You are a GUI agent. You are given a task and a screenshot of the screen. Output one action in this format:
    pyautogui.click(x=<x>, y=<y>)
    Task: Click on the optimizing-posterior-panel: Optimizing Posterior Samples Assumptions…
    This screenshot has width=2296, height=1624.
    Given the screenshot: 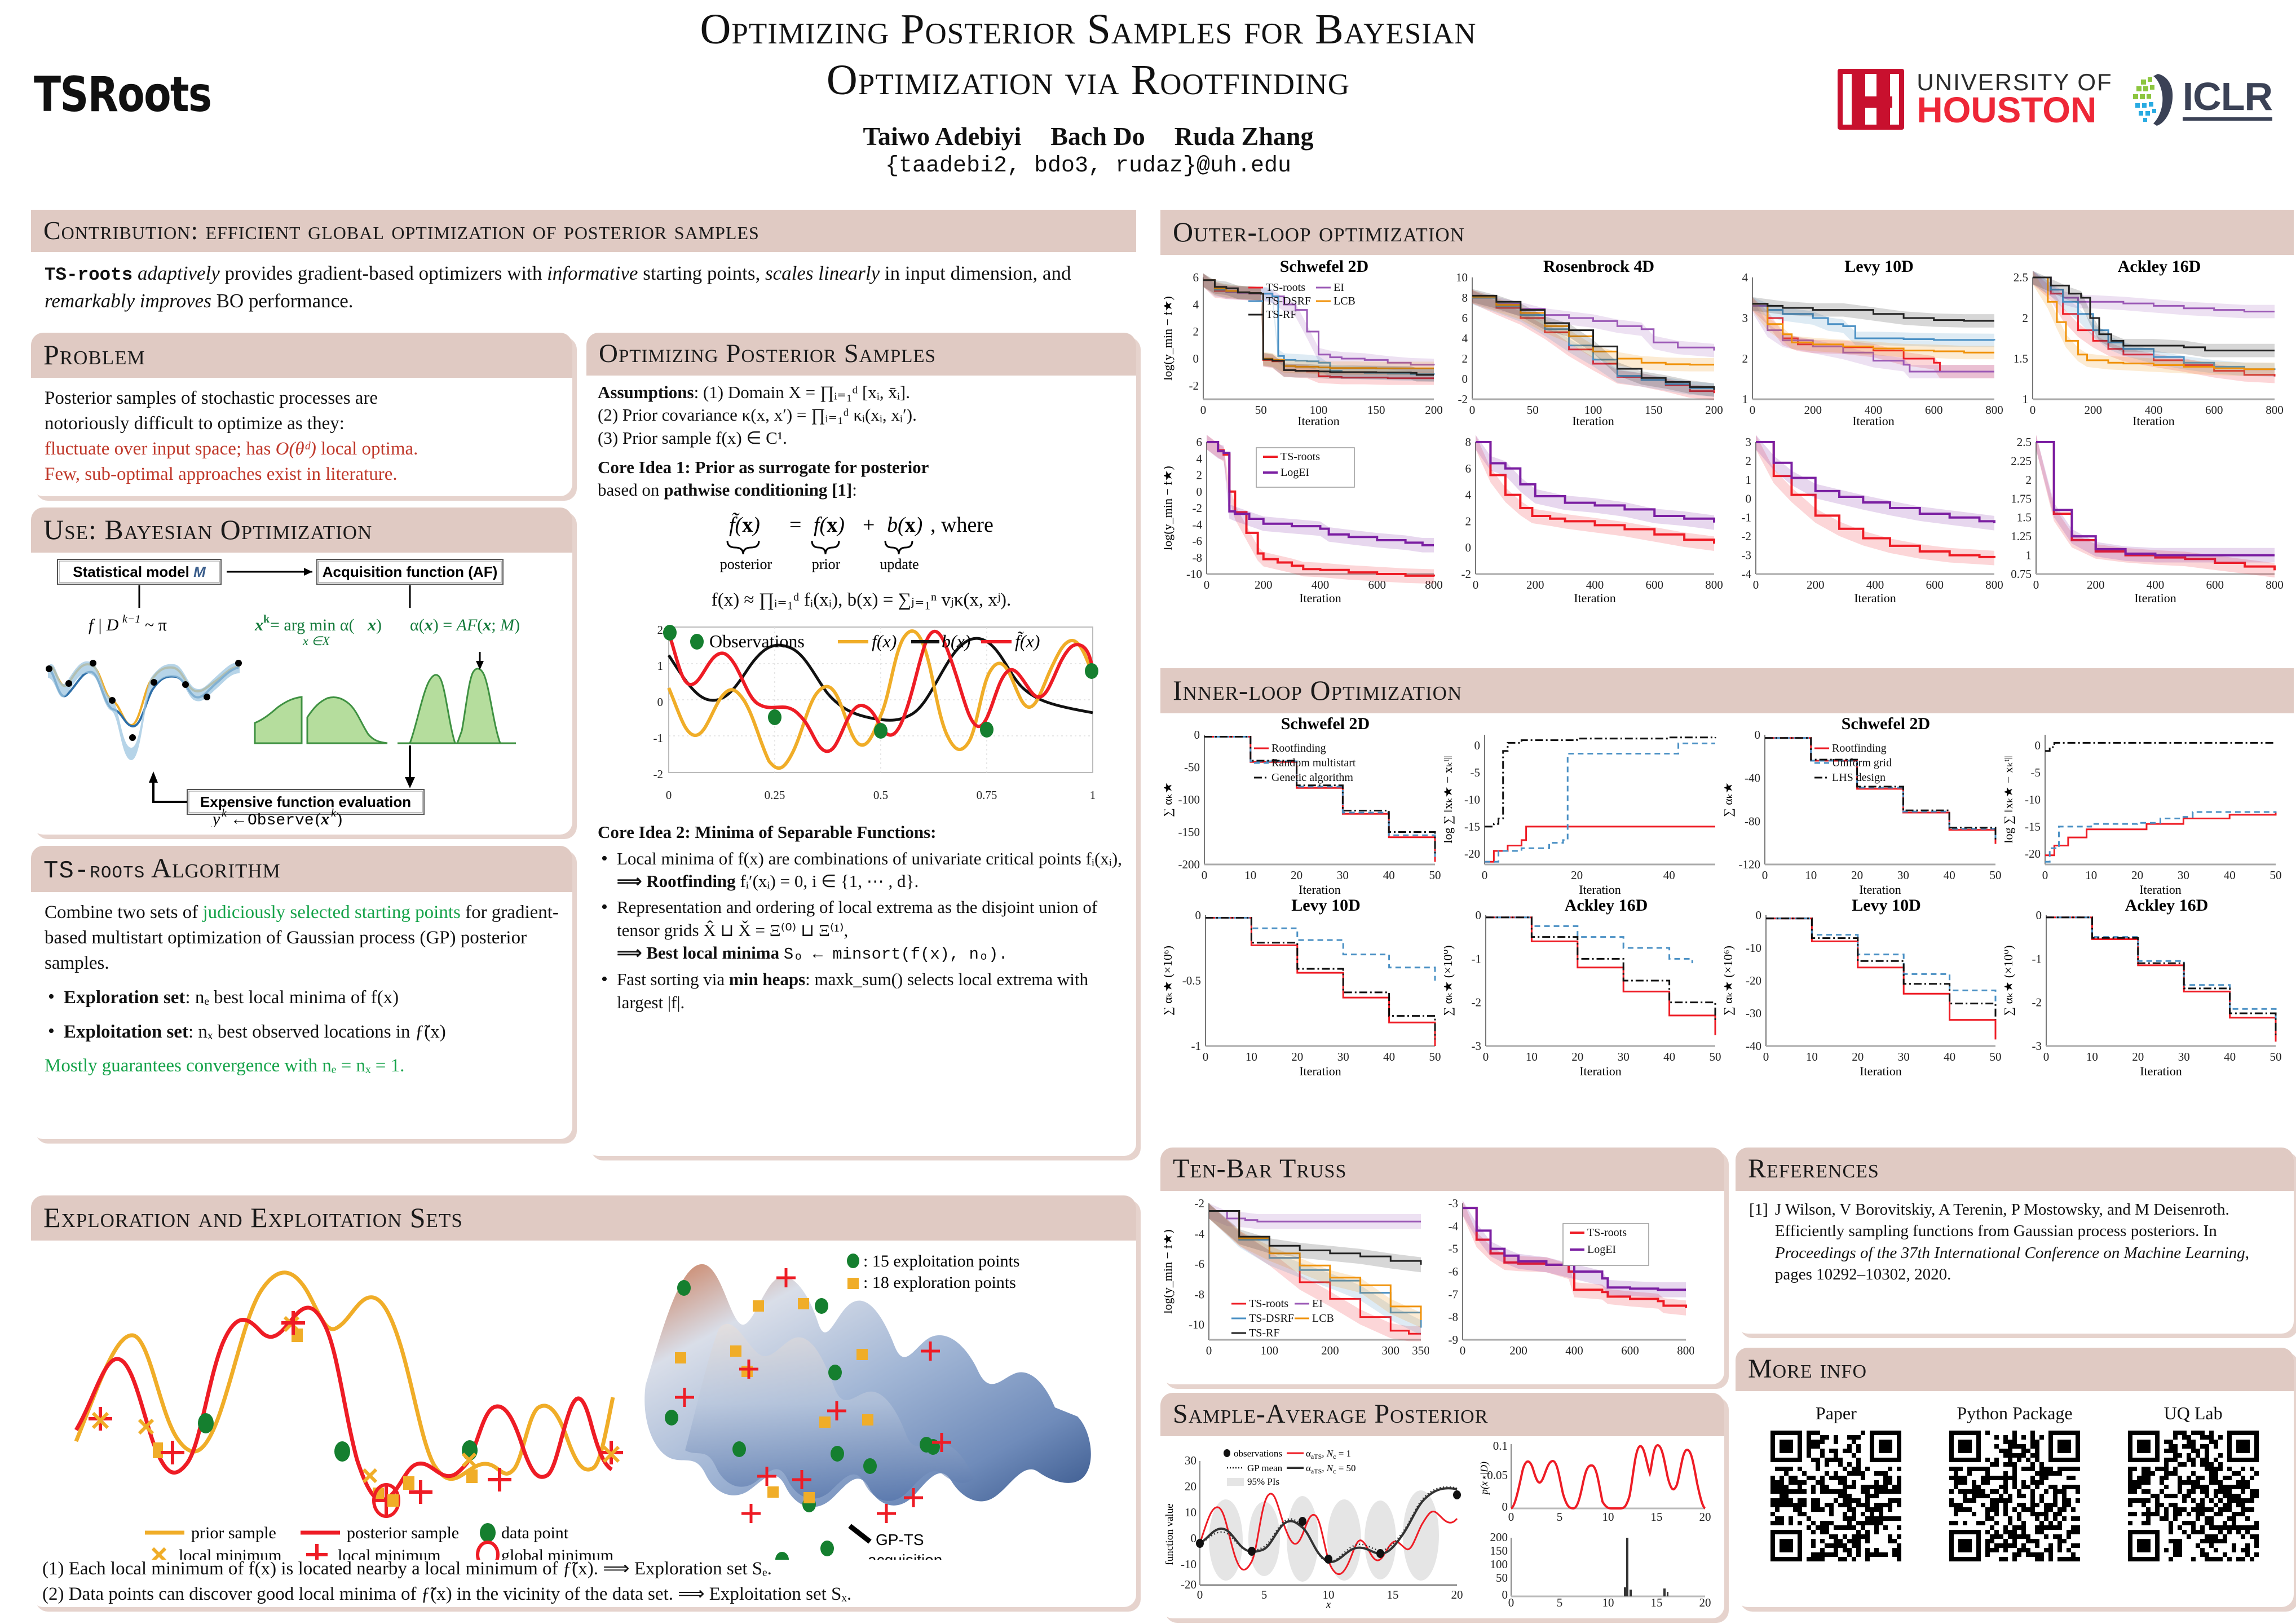 What is the action you would take?
    pyautogui.click(x=861, y=744)
    